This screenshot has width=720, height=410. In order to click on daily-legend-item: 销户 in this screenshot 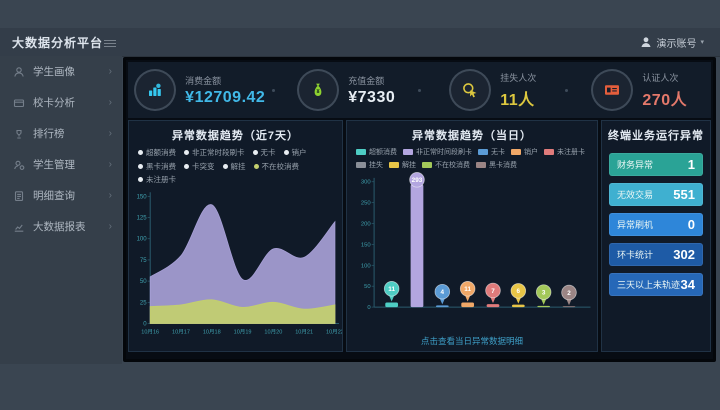, I will do `click(524, 152)`.